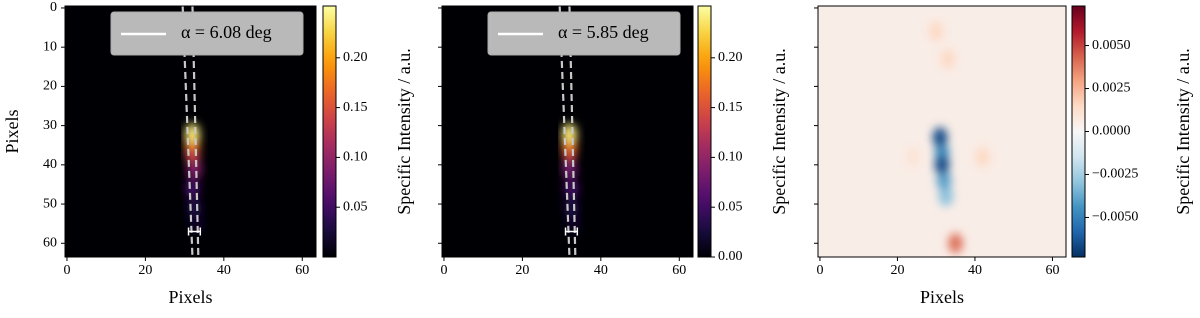  What do you see at coordinates (1111, 88) in the screenshot?
I see `colorbar-tick-label: 0.0025` at bounding box center [1111, 88].